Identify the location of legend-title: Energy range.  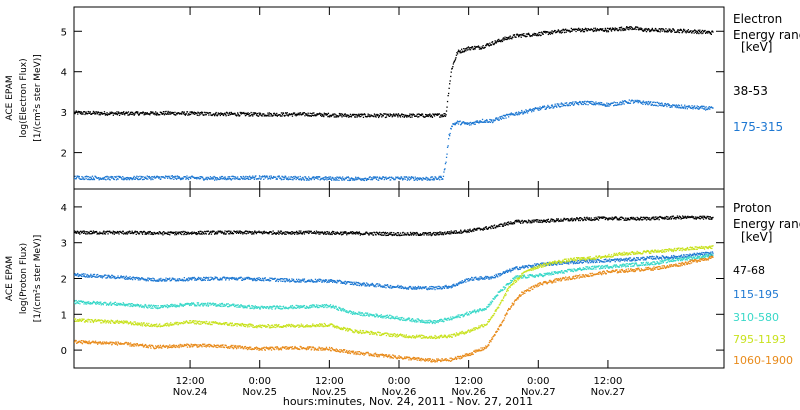
(766, 35).